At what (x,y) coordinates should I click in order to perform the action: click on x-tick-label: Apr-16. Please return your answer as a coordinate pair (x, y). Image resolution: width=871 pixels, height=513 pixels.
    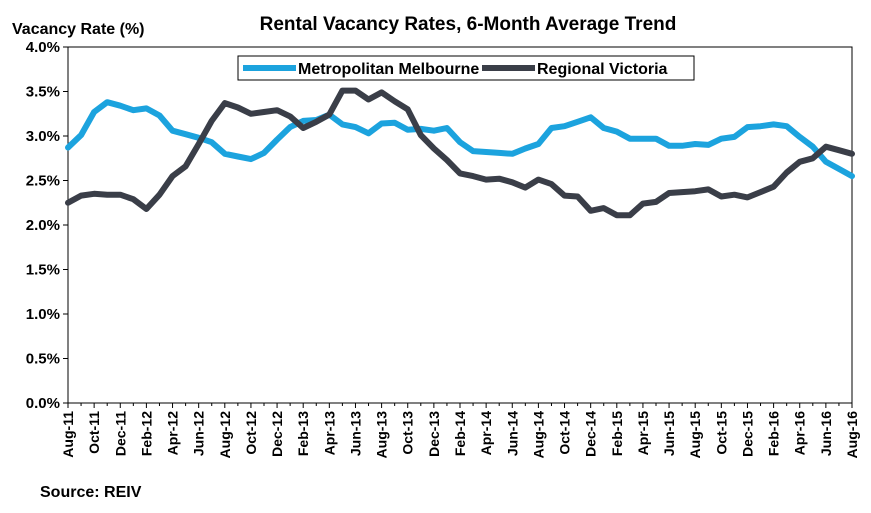
    Looking at the image, I should click on (800, 433).